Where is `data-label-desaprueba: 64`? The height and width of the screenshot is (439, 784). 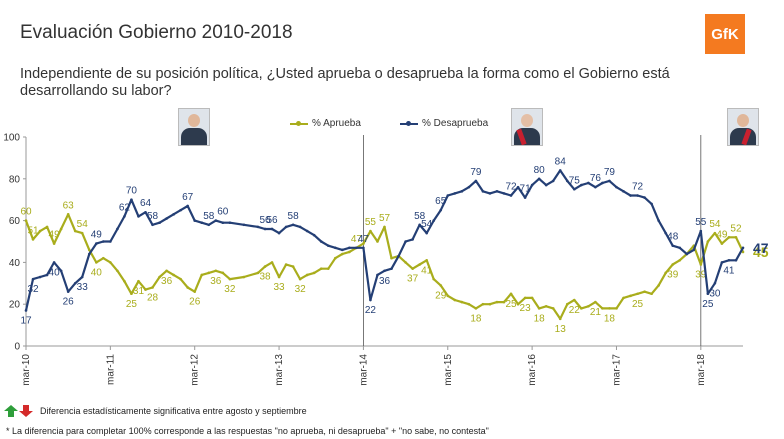 data-label-desaprueba: 64 is located at coordinates (146, 203).